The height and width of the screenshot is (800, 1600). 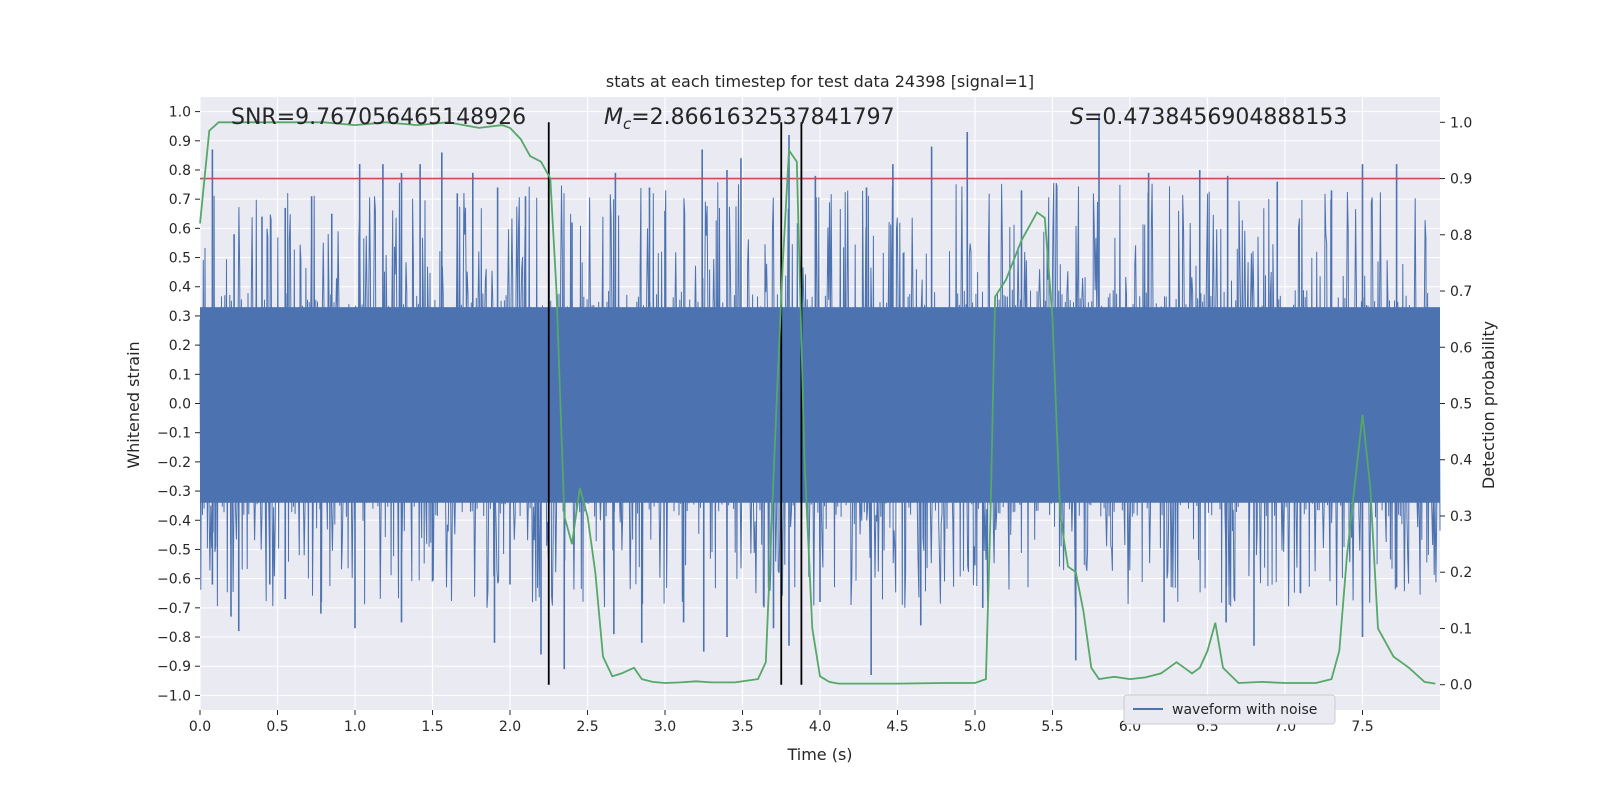 I want to click on y-left-tick-label: 0.3, so click(x=180, y=317).